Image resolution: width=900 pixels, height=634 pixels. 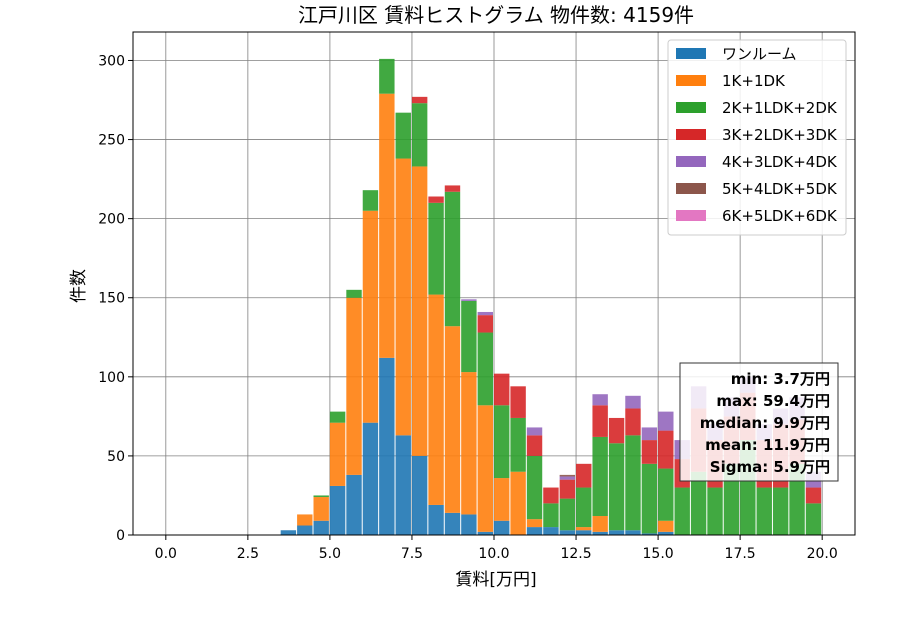 I want to click on legend-label: 3K+2LDK+3DK, so click(x=780, y=135).